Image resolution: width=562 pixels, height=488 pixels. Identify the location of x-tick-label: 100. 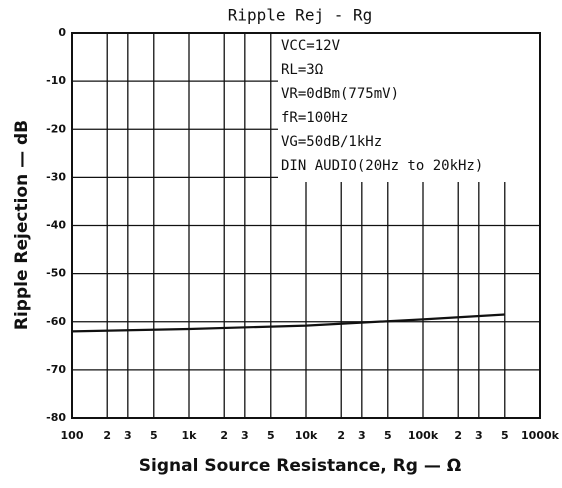
(72, 435).